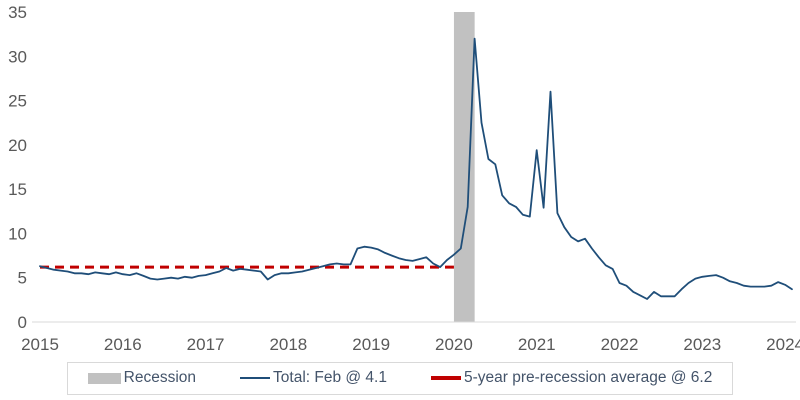  Describe the element at coordinates (17, 145) in the screenshot. I see `y-tick-label: 20` at that location.